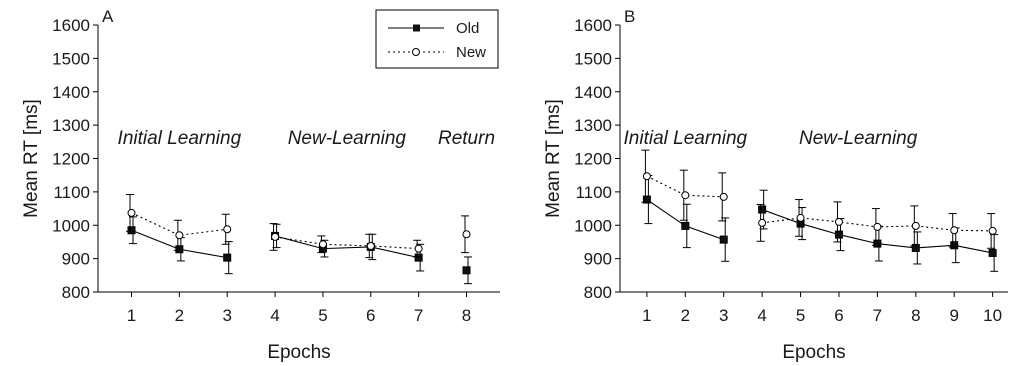  I want to click on panel-label: A, so click(108, 16).